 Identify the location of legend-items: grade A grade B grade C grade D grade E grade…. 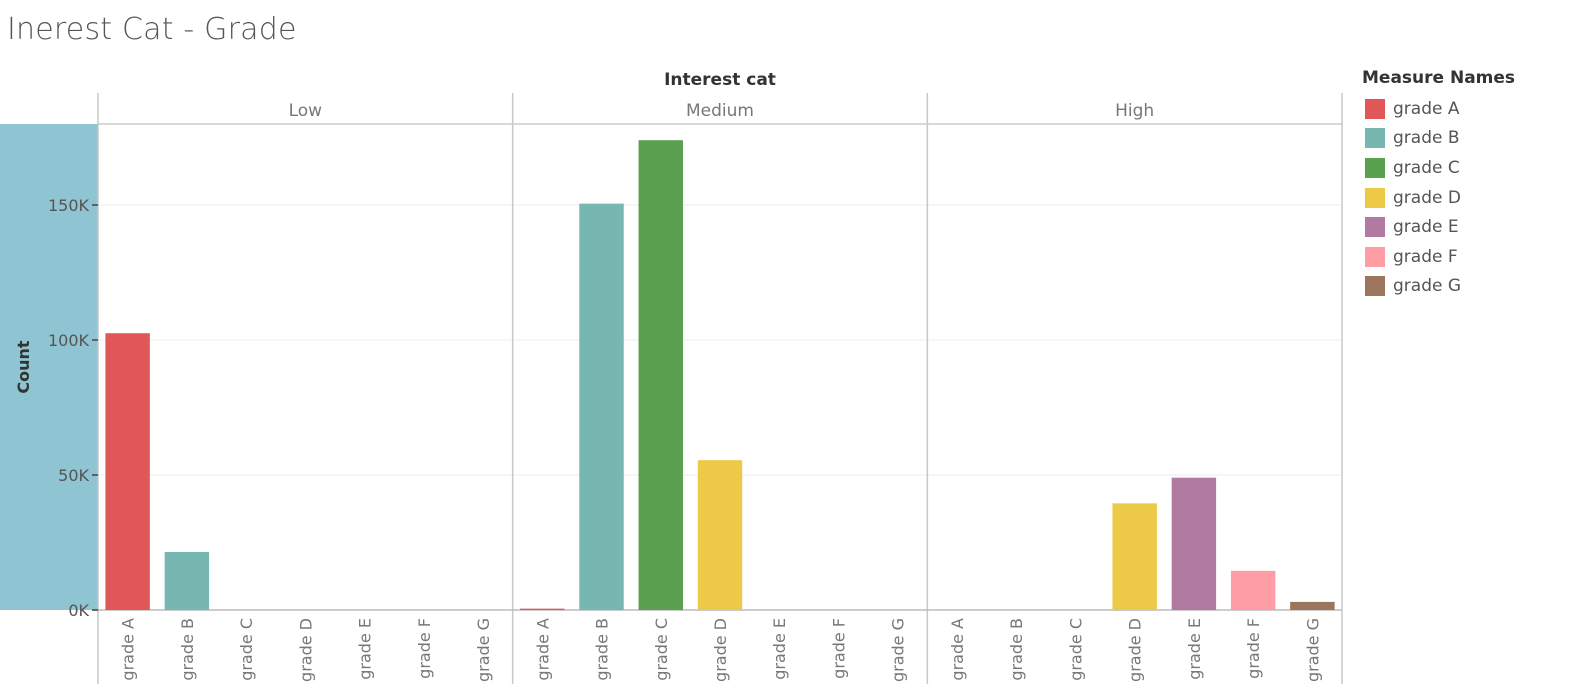
(1438, 197).